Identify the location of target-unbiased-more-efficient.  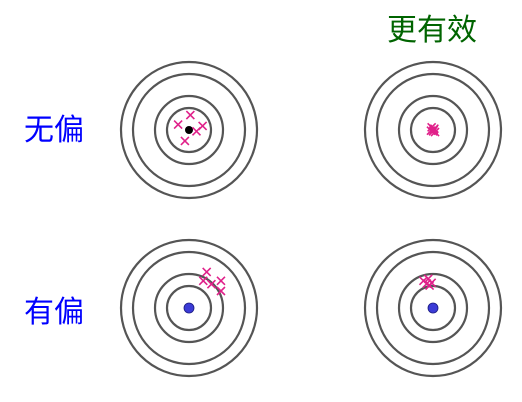
(433, 130).